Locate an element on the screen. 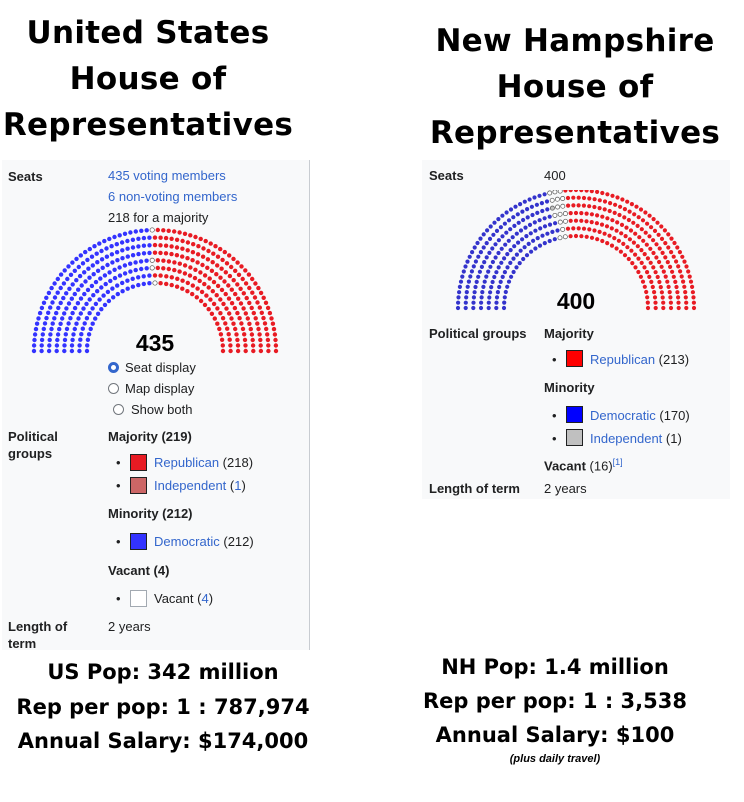 Image resolution: width=744 pixels, height=802 pixels. us-voting-members-link: 435 voting members is located at coordinates (167, 175).